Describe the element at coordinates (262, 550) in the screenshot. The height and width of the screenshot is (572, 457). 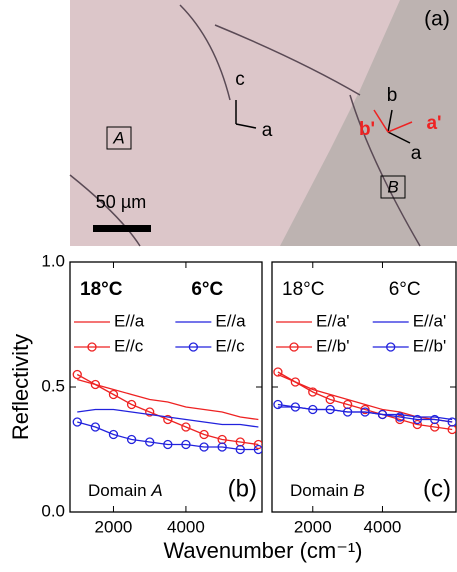
I see `x-axis-title: Wavenumber (cm⁻¹)` at that location.